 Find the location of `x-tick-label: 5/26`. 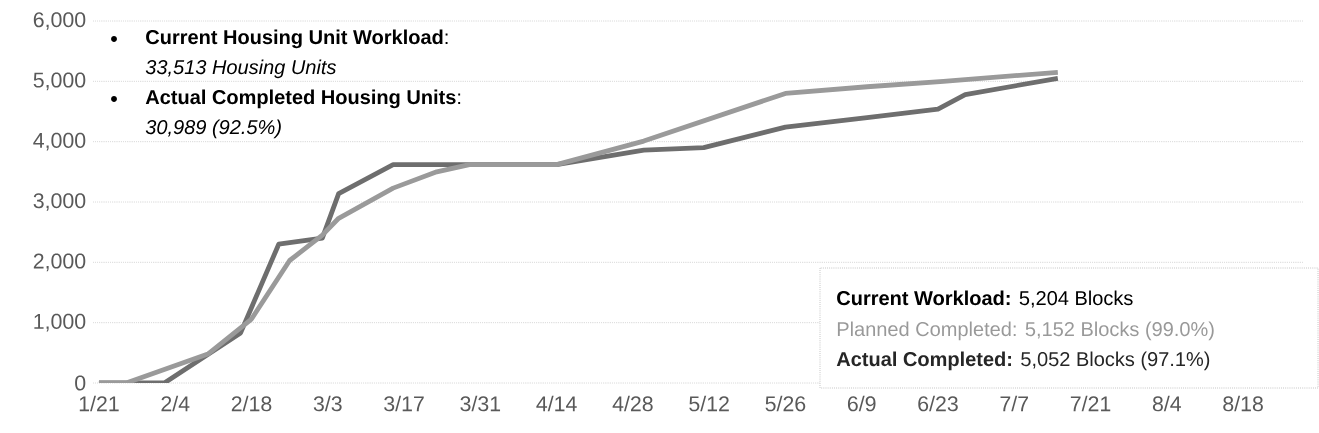

x-tick-label: 5/26 is located at coordinates (785, 403).